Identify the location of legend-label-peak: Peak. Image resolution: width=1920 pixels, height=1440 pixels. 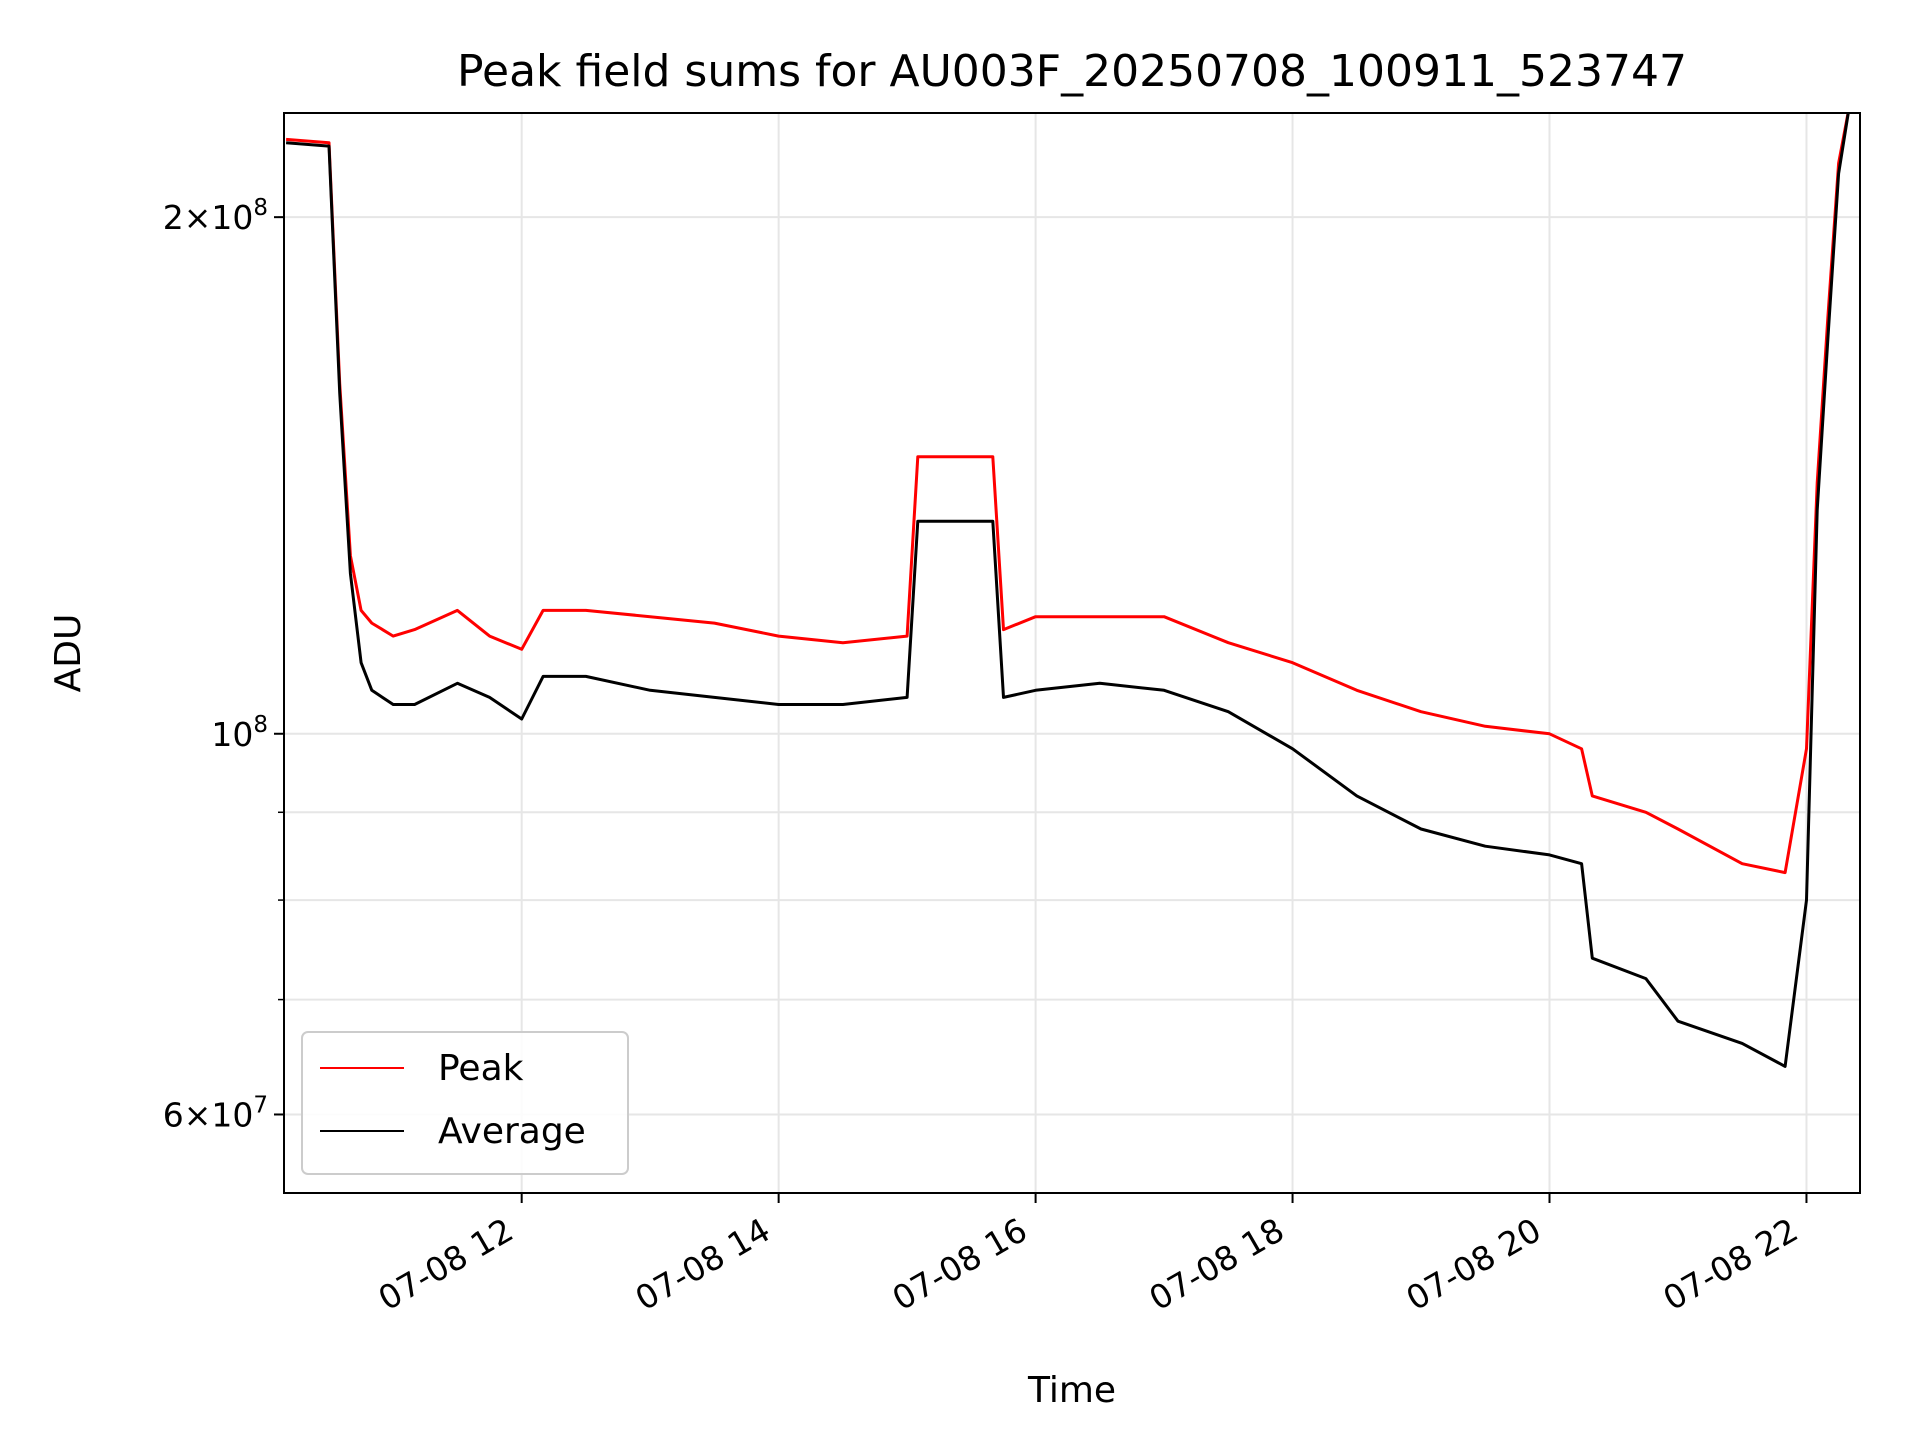
(481, 1068).